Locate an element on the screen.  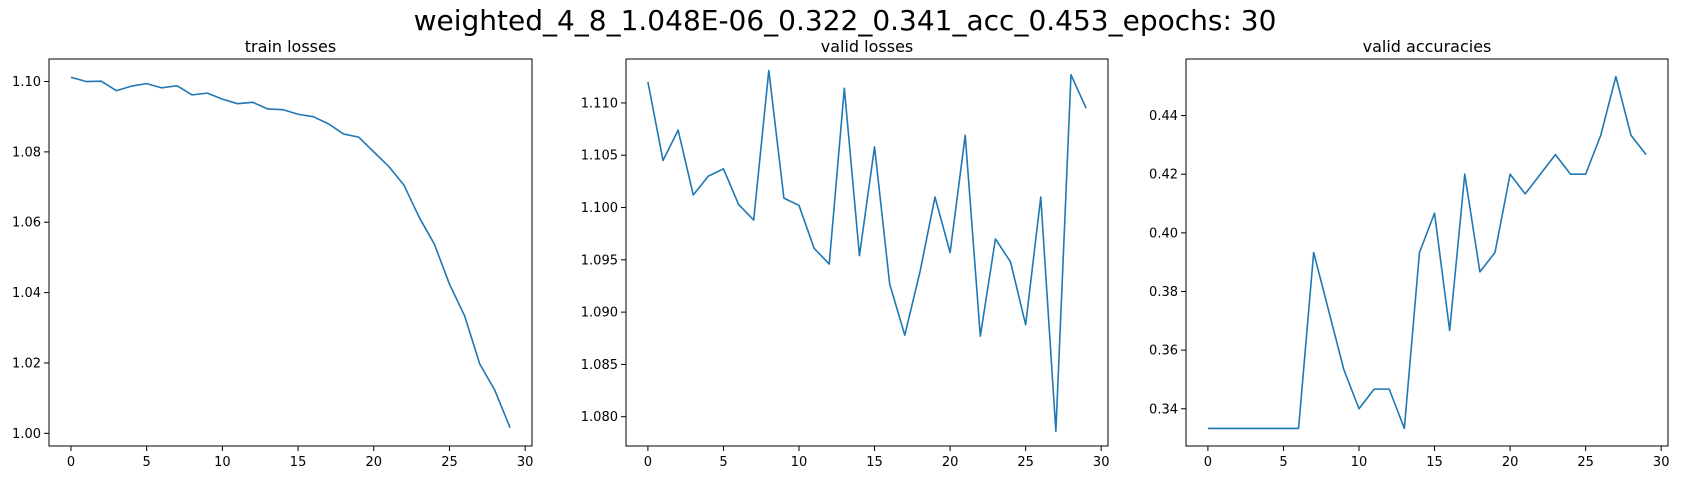
y-tick-label: 1.10 is located at coordinates (26, 82).